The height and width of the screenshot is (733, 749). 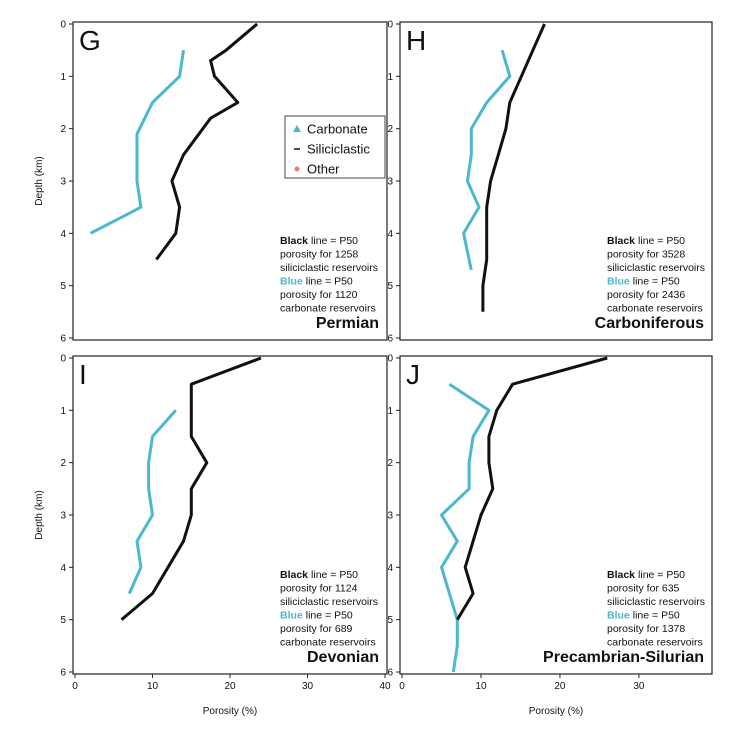 I want to click on legend-label: Siliciclastic, so click(x=338, y=149).